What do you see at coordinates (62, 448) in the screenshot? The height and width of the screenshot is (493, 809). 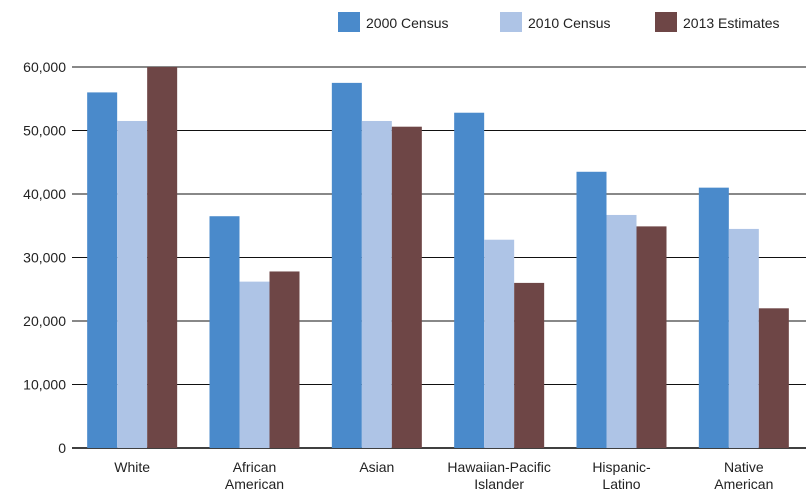 I see `y-tick-label: 0` at bounding box center [62, 448].